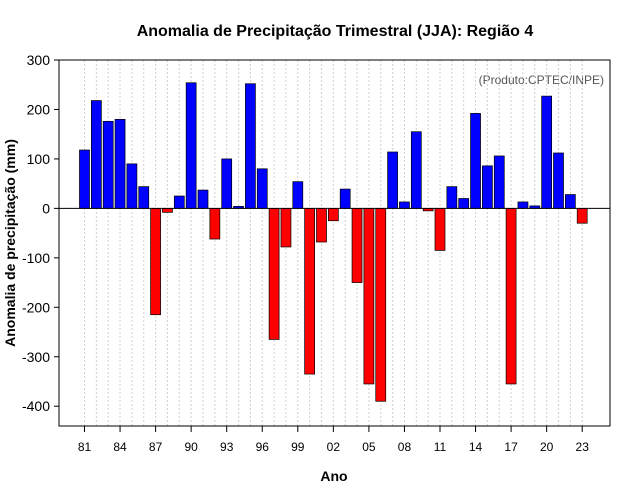  Describe the element at coordinates (36, 258) in the screenshot. I see `y-tick-label: -100` at that location.